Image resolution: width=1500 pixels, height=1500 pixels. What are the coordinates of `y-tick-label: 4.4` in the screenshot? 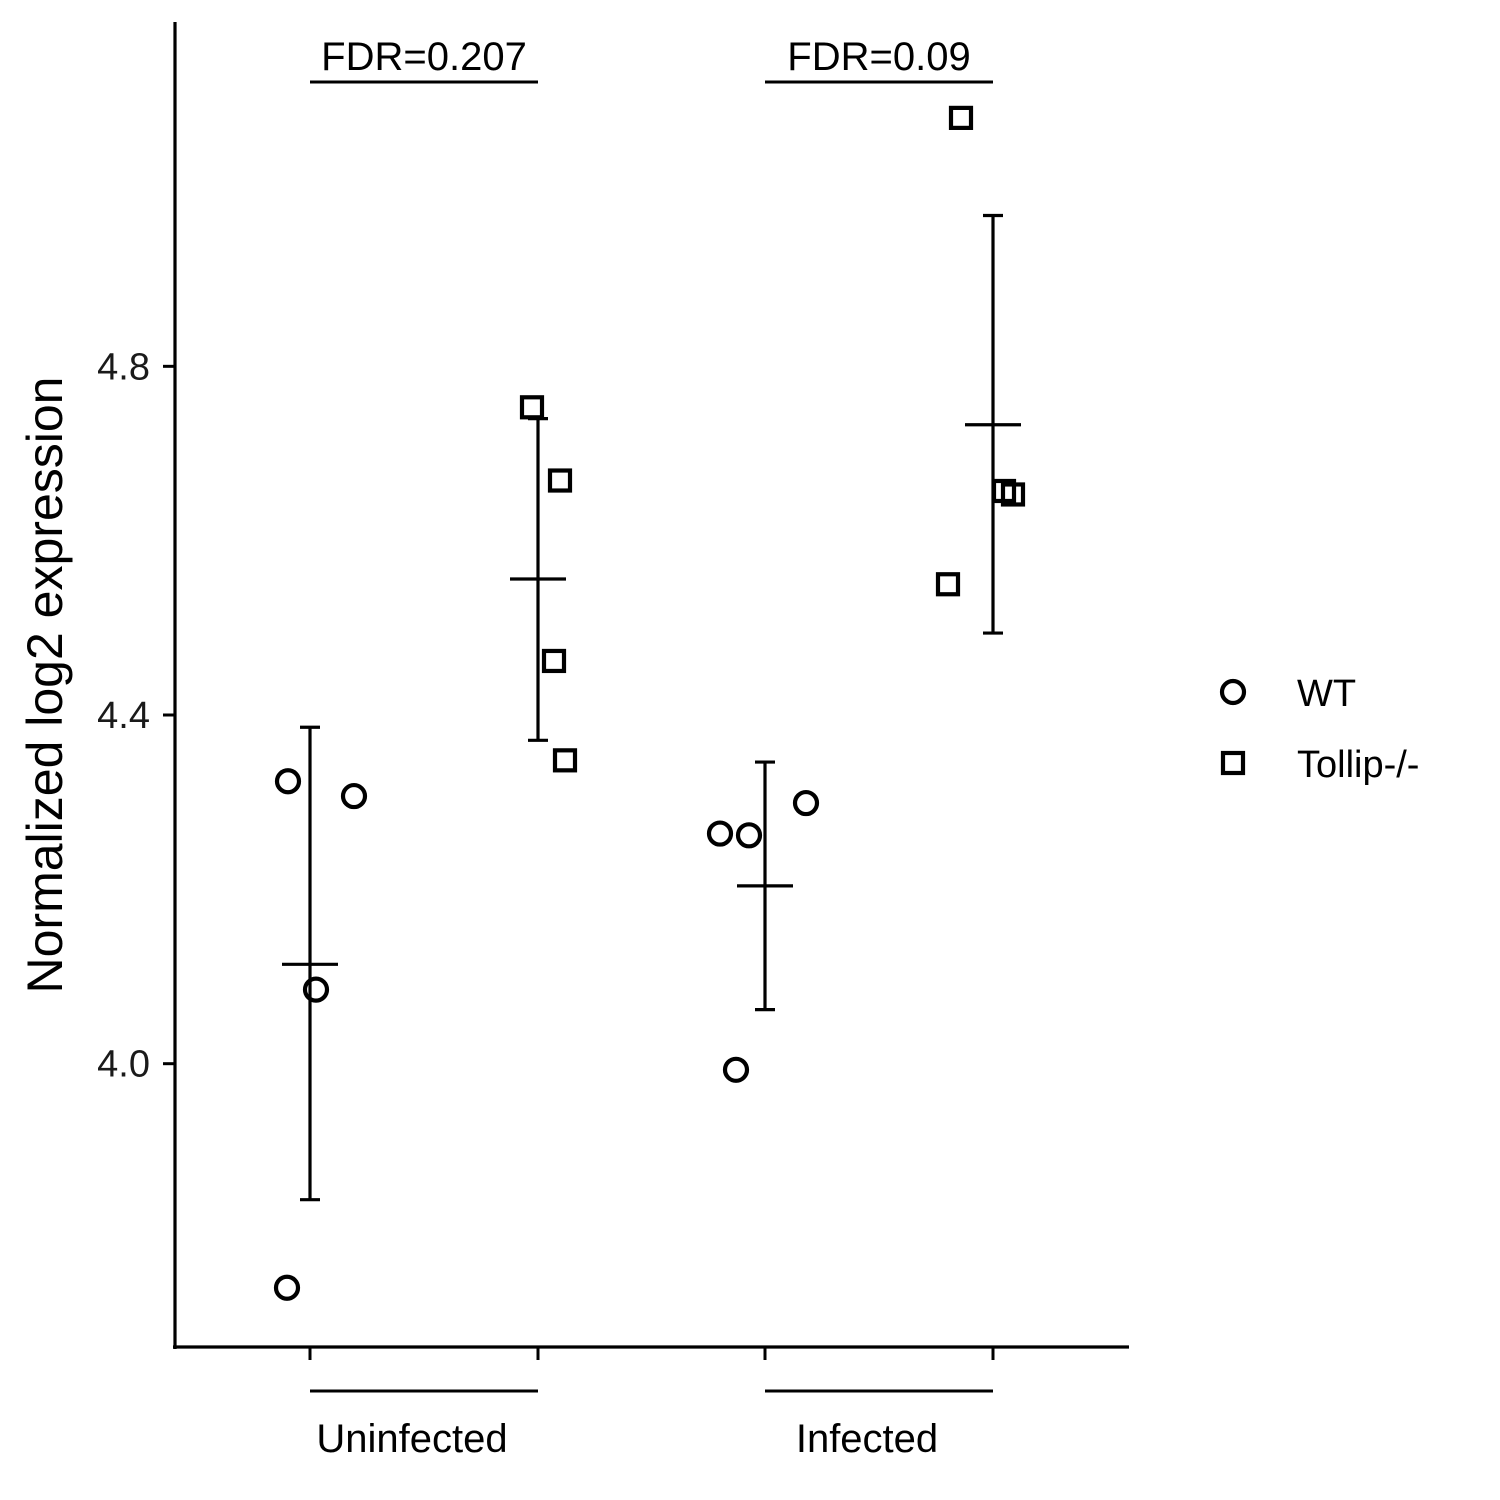 It's located at (123, 716).